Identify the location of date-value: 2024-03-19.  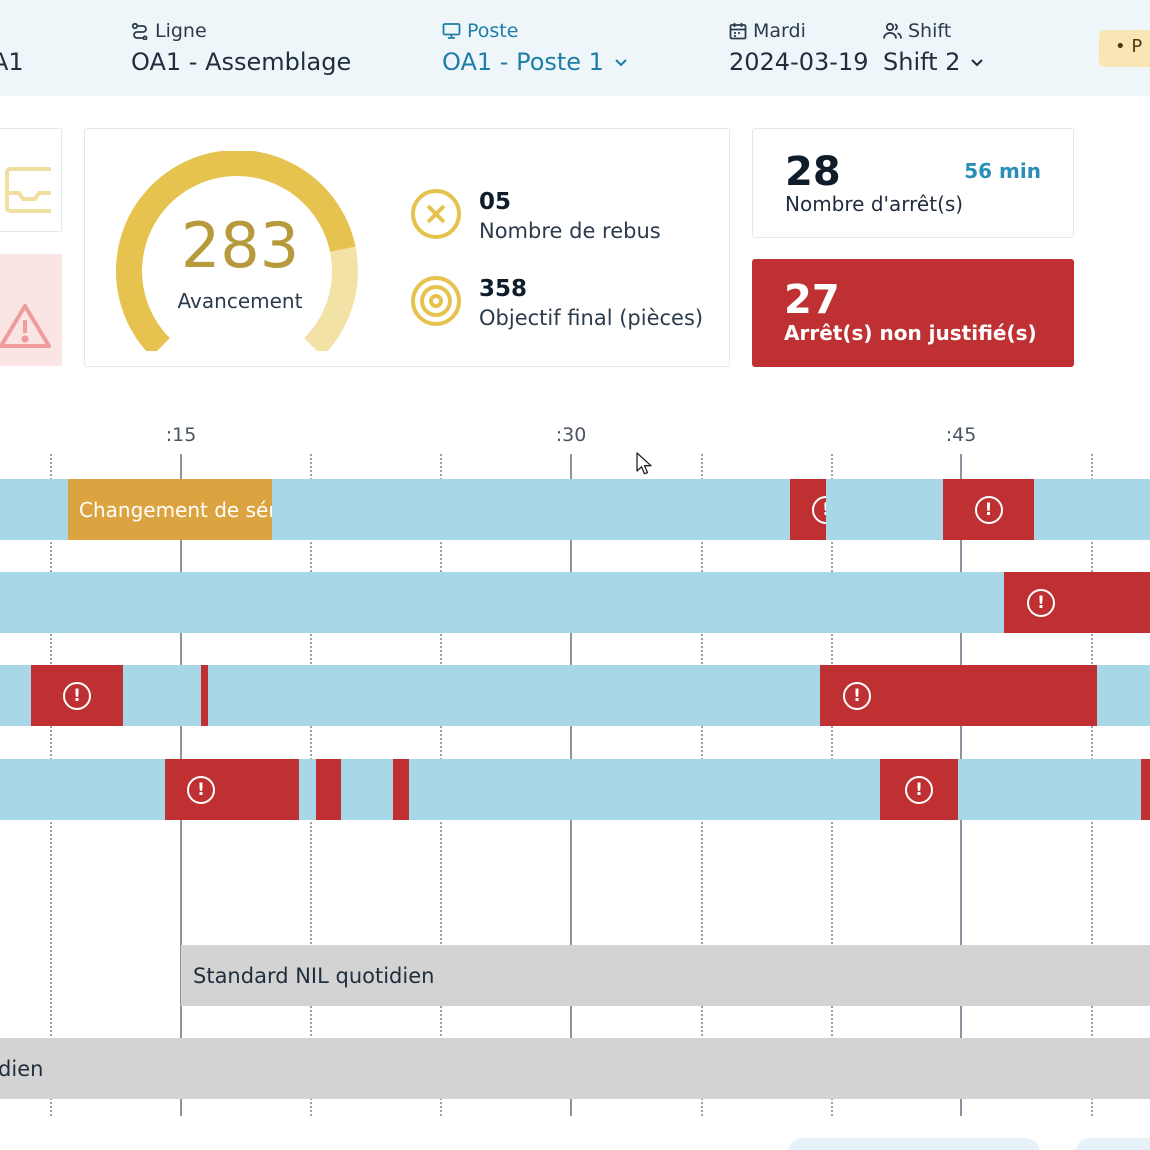
(799, 62).